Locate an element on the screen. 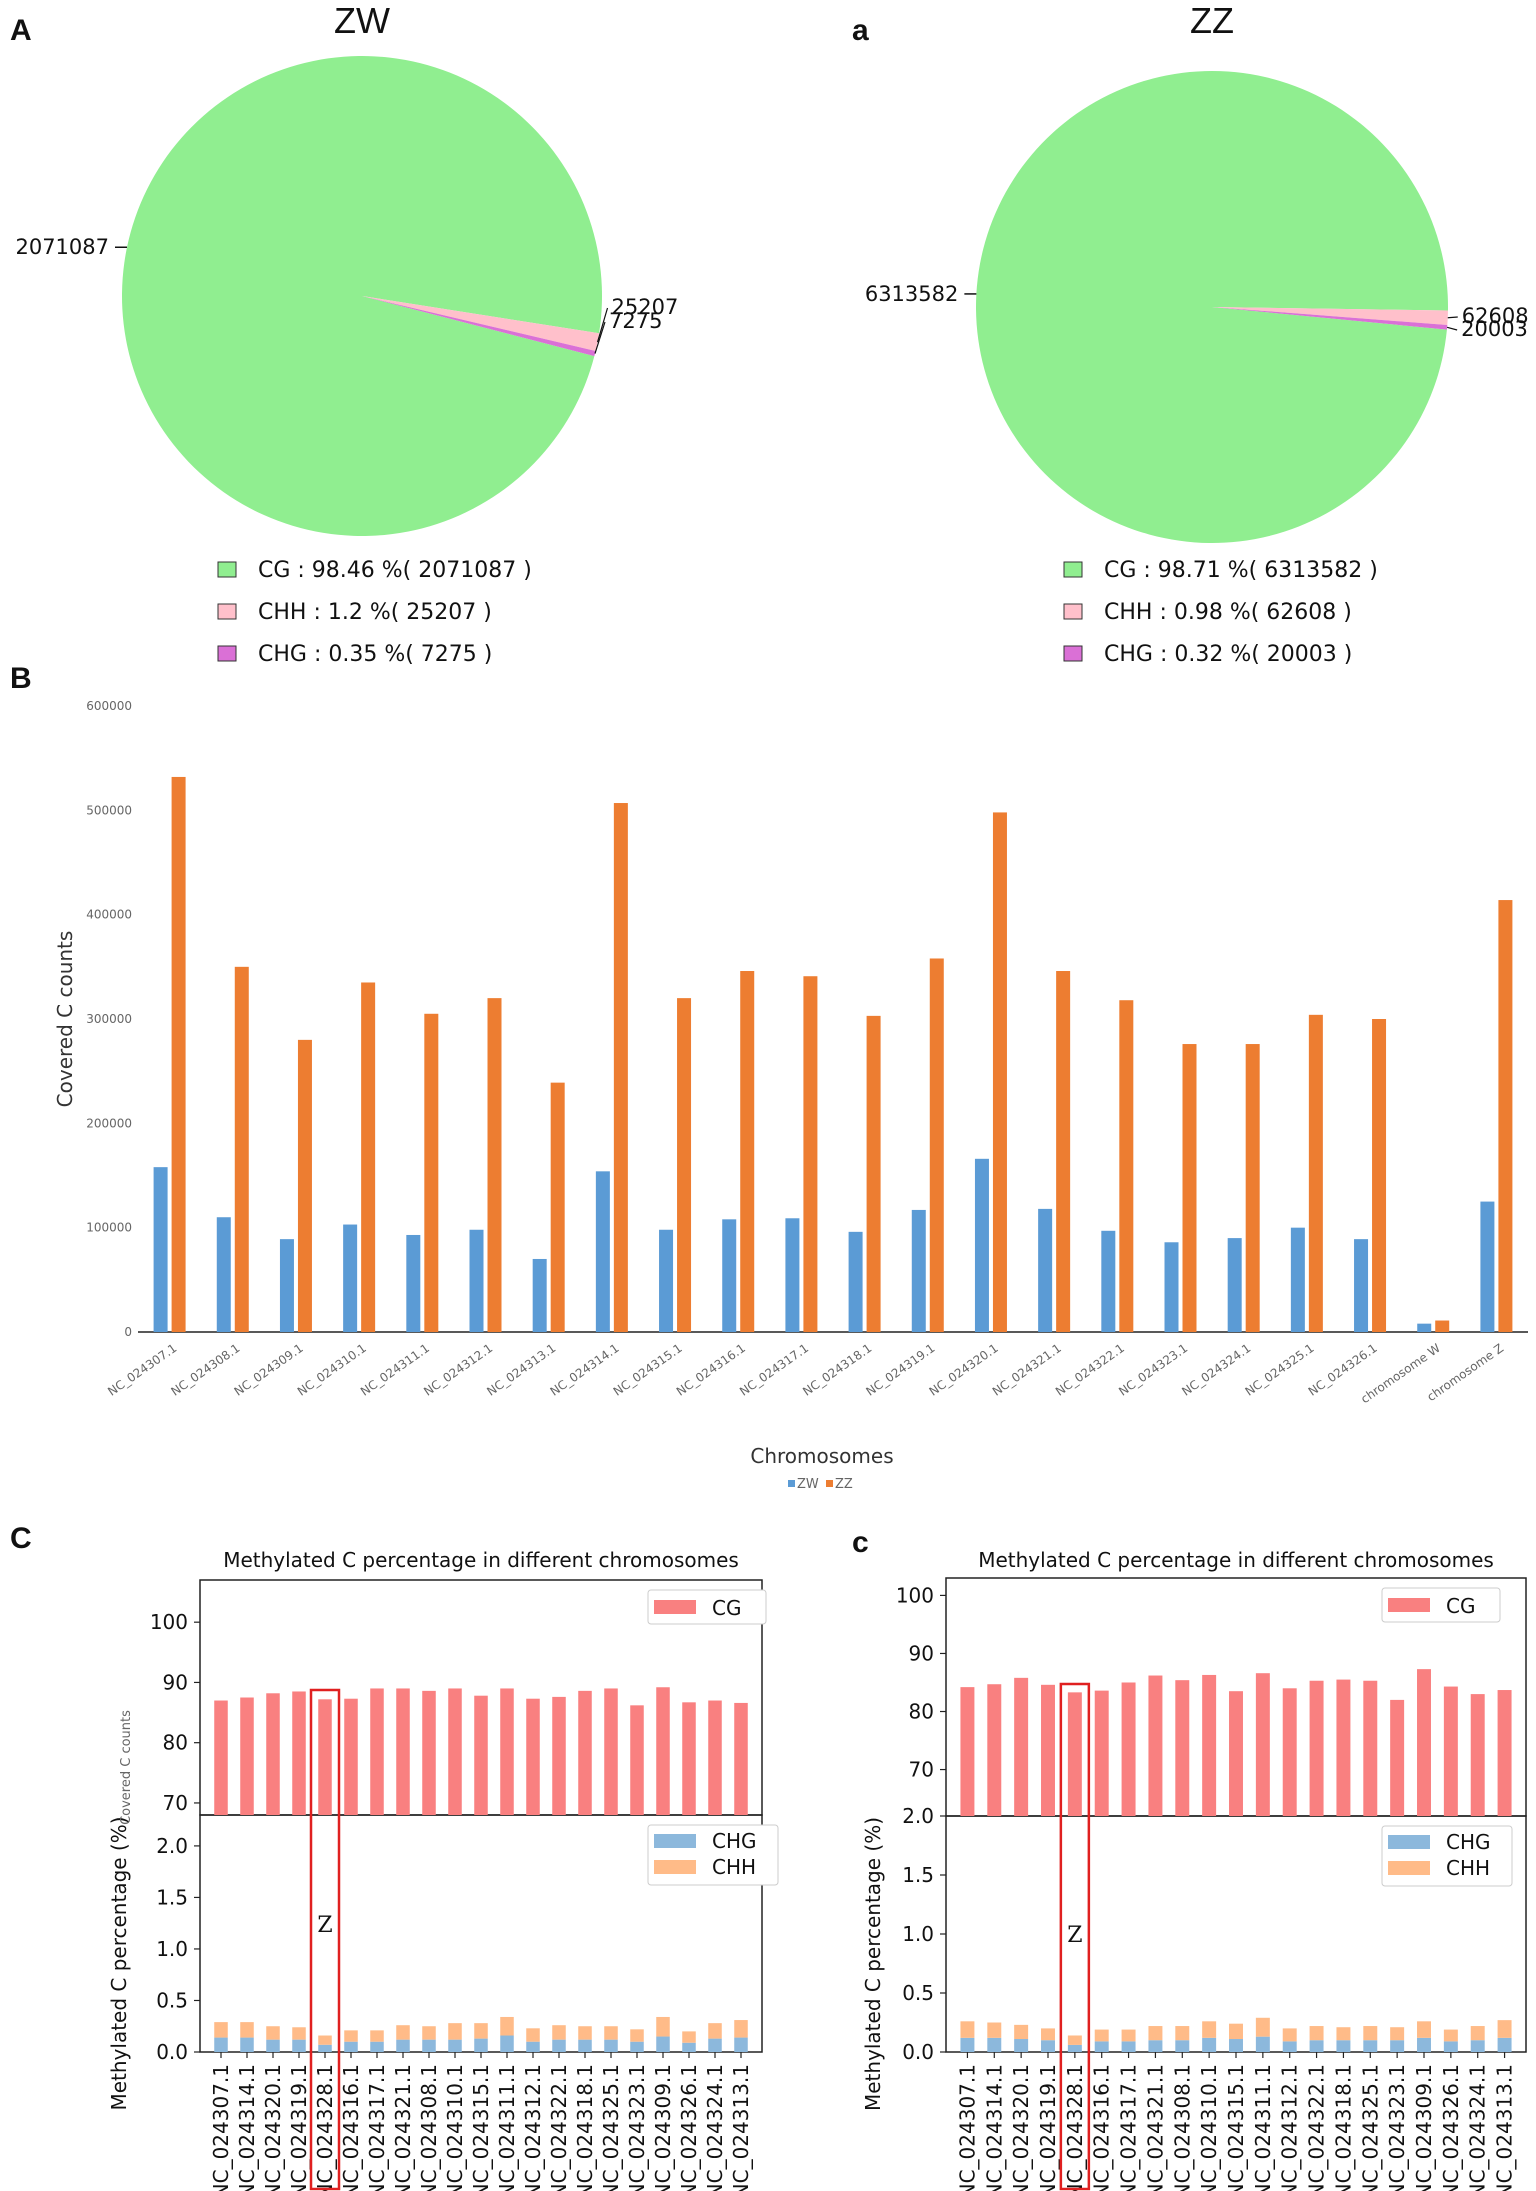 Image resolution: width=1536 pixels, height=2191 pixels. panel-letter-c: c is located at coordinates (860, 1542).